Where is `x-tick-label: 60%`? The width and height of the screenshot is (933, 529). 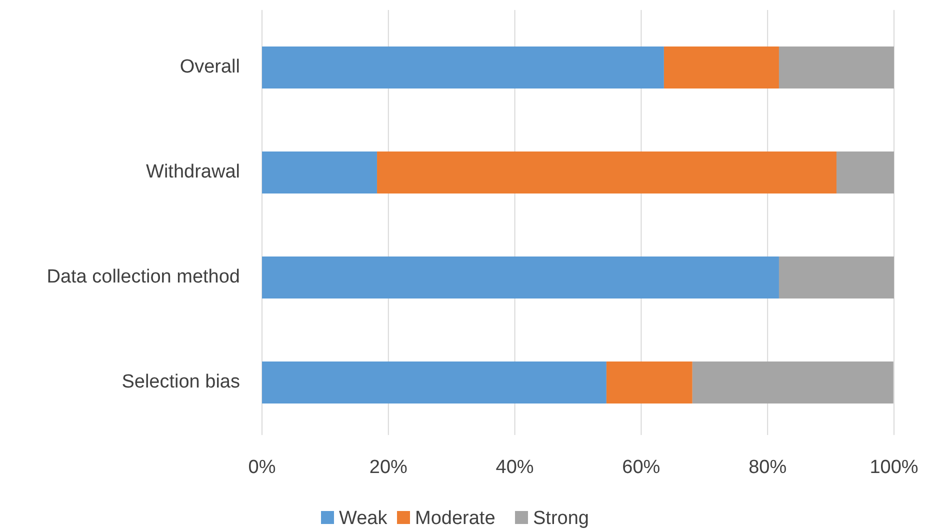 x-tick-label: 60% is located at coordinates (641, 467).